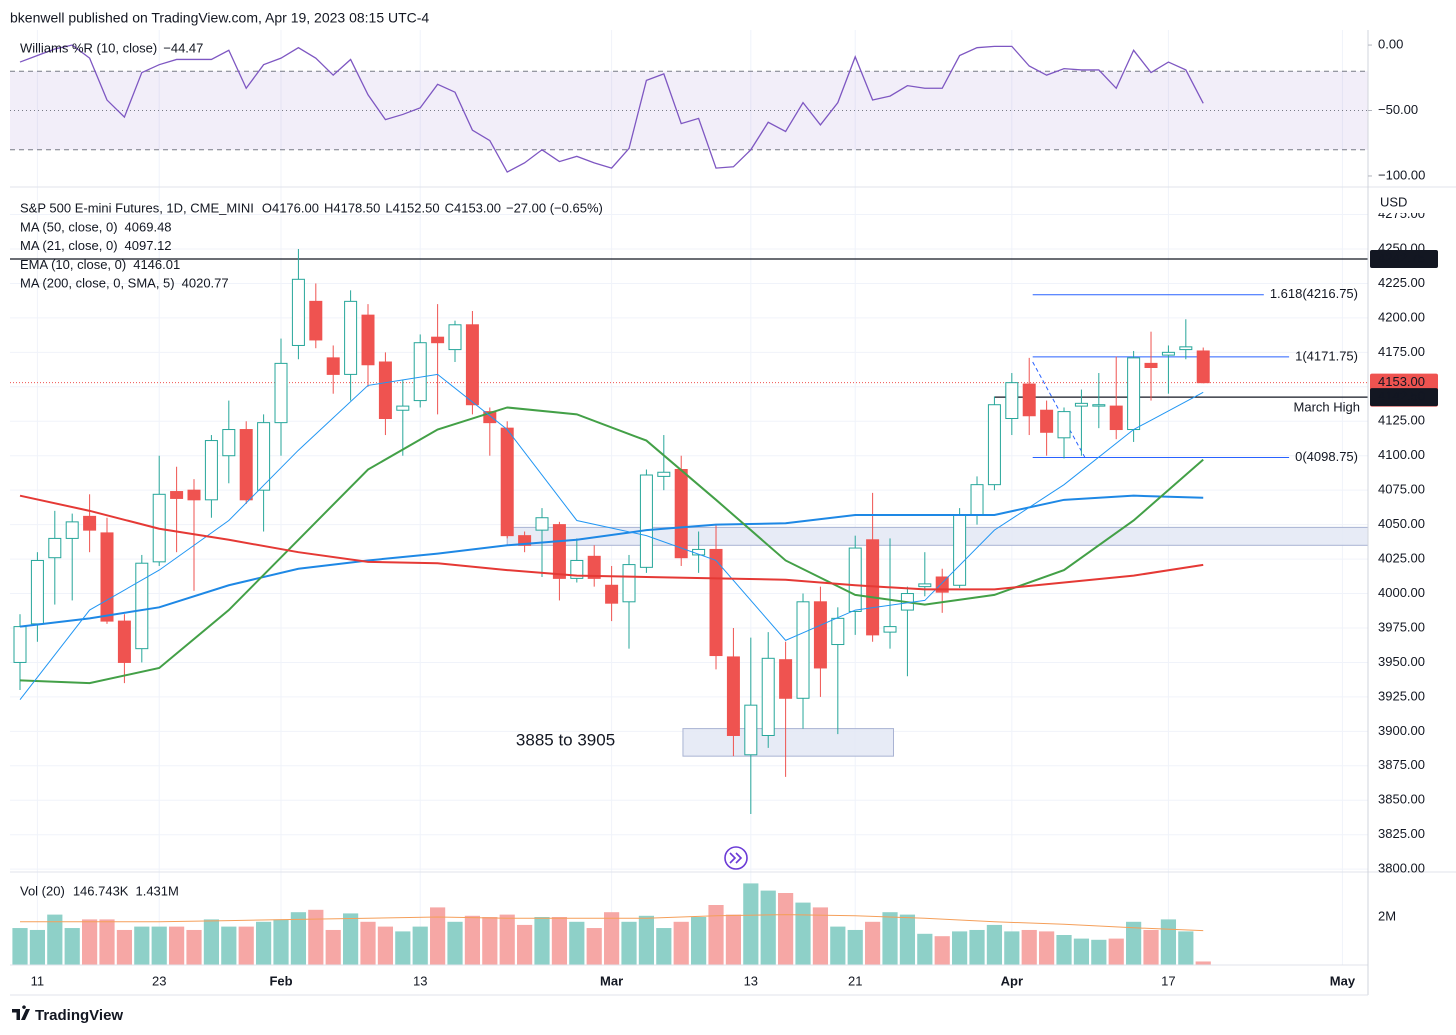  I want to click on replay-icon, so click(736, 858).